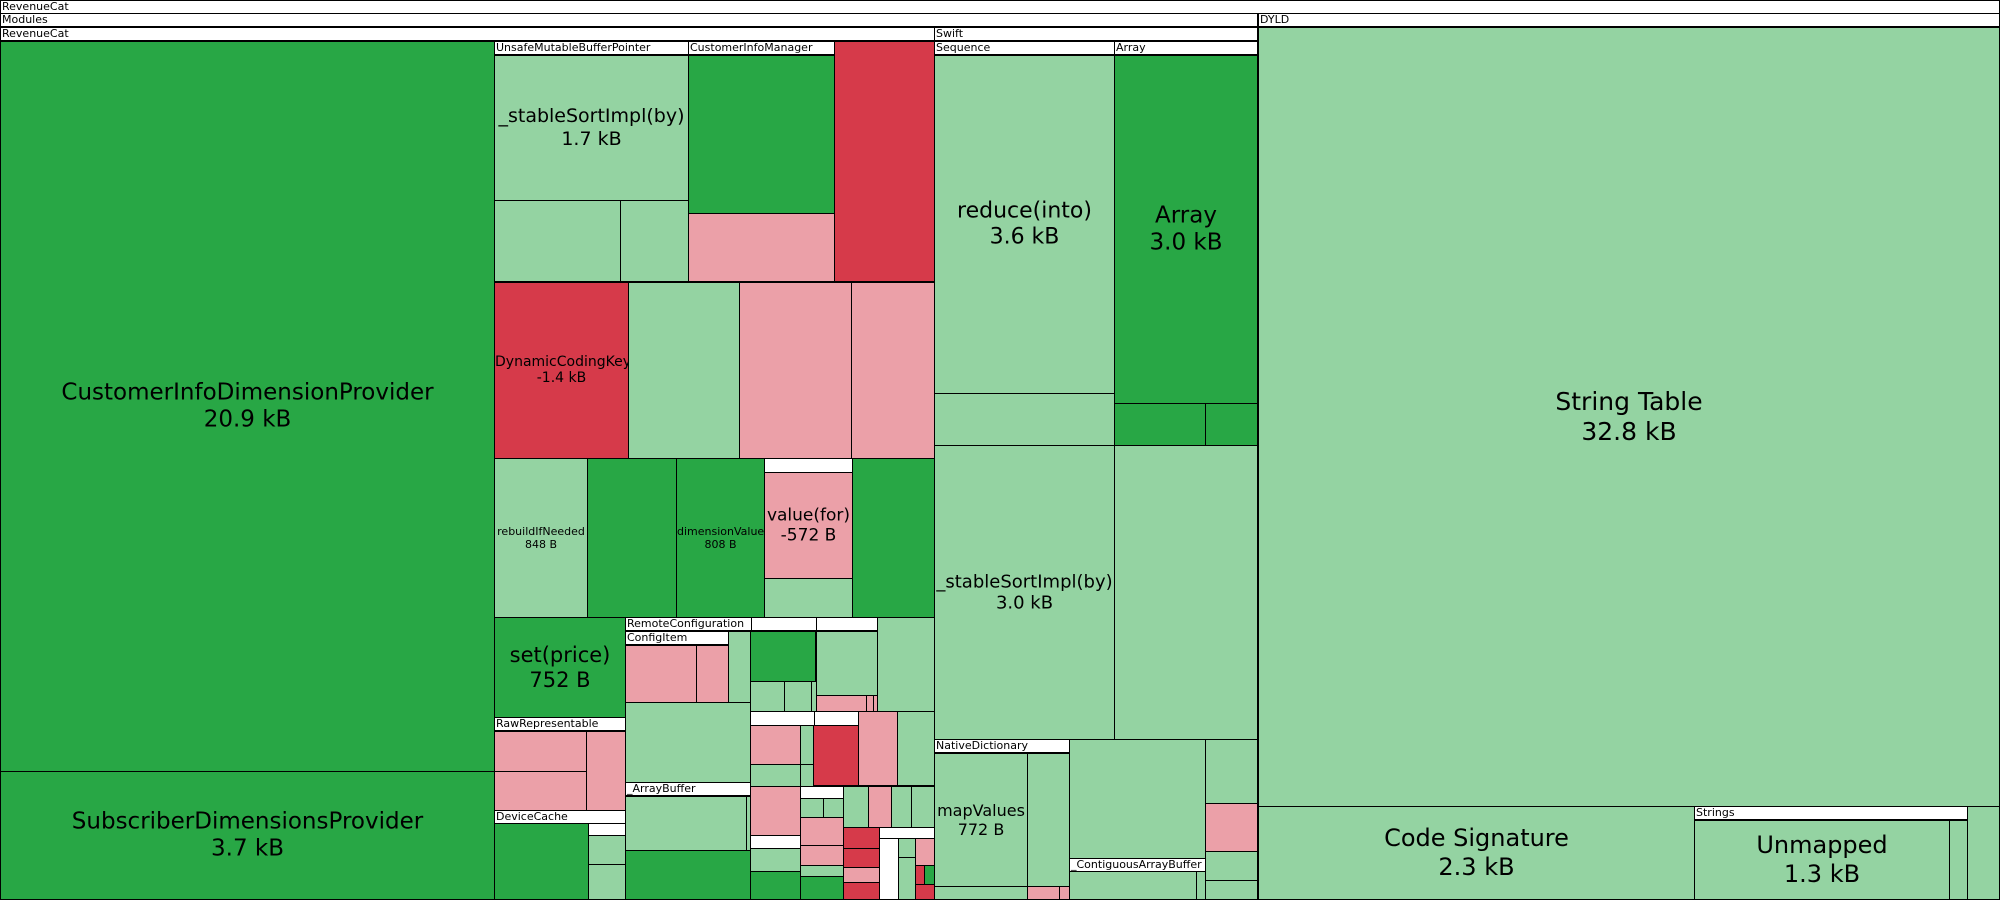 This screenshot has height=900, width=2000. I want to click on group-header-array: Array, so click(1186, 48).